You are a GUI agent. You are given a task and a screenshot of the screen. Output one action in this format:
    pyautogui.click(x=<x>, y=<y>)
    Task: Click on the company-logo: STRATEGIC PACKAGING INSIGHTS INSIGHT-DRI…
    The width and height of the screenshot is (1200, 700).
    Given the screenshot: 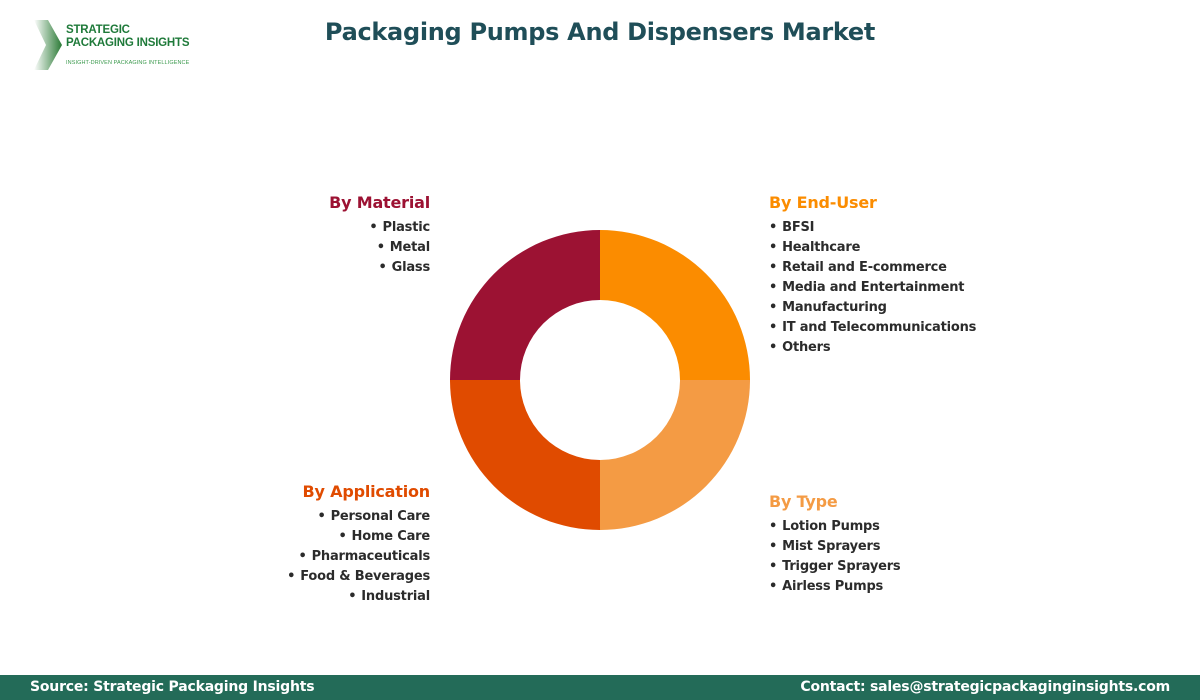 What is the action you would take?
    pyautogui.click(x=130, y=45)
    